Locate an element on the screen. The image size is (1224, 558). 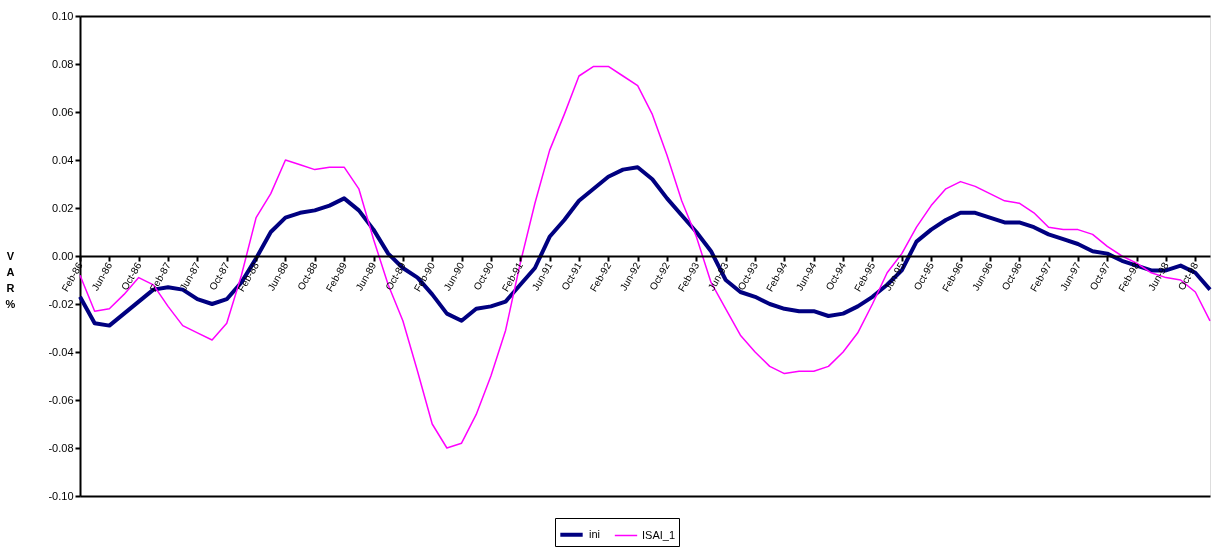
y-axis-title: VAR % is located at coordinates (10, 279).